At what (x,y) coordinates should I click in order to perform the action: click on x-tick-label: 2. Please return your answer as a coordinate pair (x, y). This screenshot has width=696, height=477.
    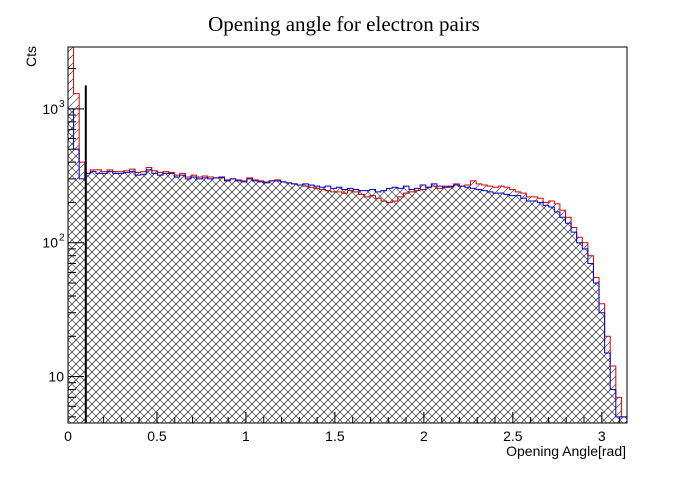
    Looking at the image, I should click on (424, 436).